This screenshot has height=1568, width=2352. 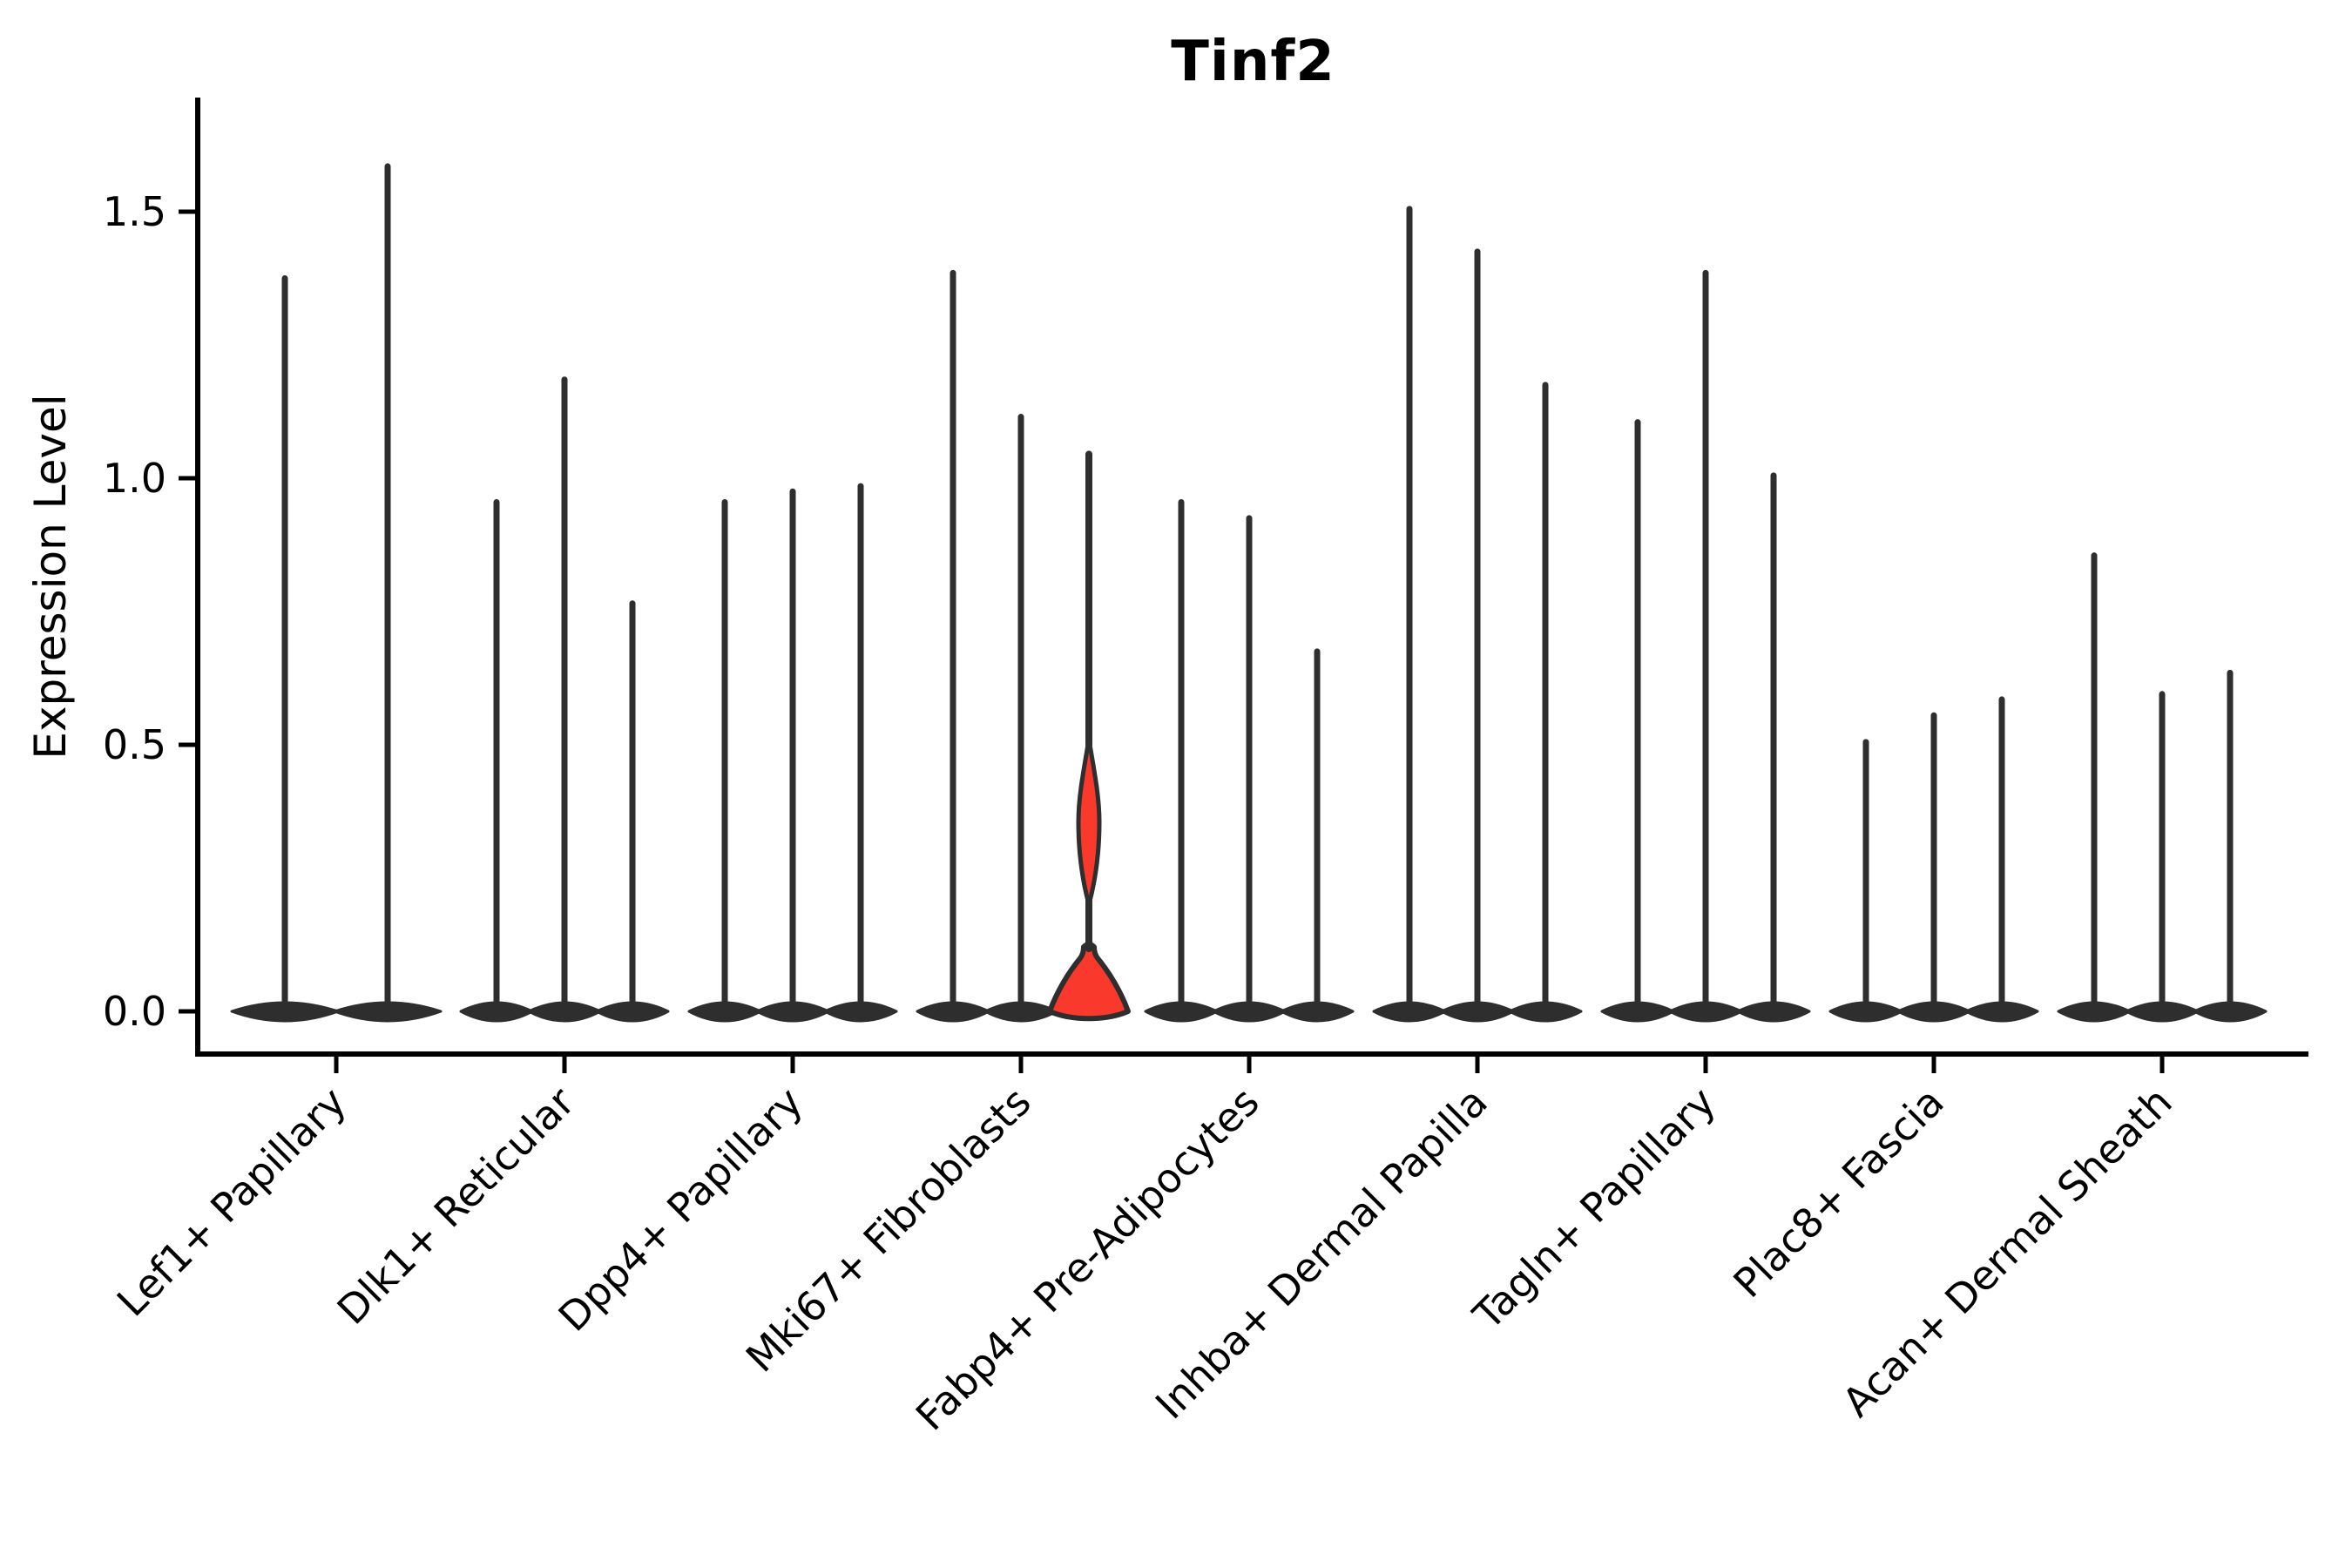 What do you see at coordinates (134, 479) in the screenshot?
I see `y-tick-label: 1.0` at bounding box center [134, 479].